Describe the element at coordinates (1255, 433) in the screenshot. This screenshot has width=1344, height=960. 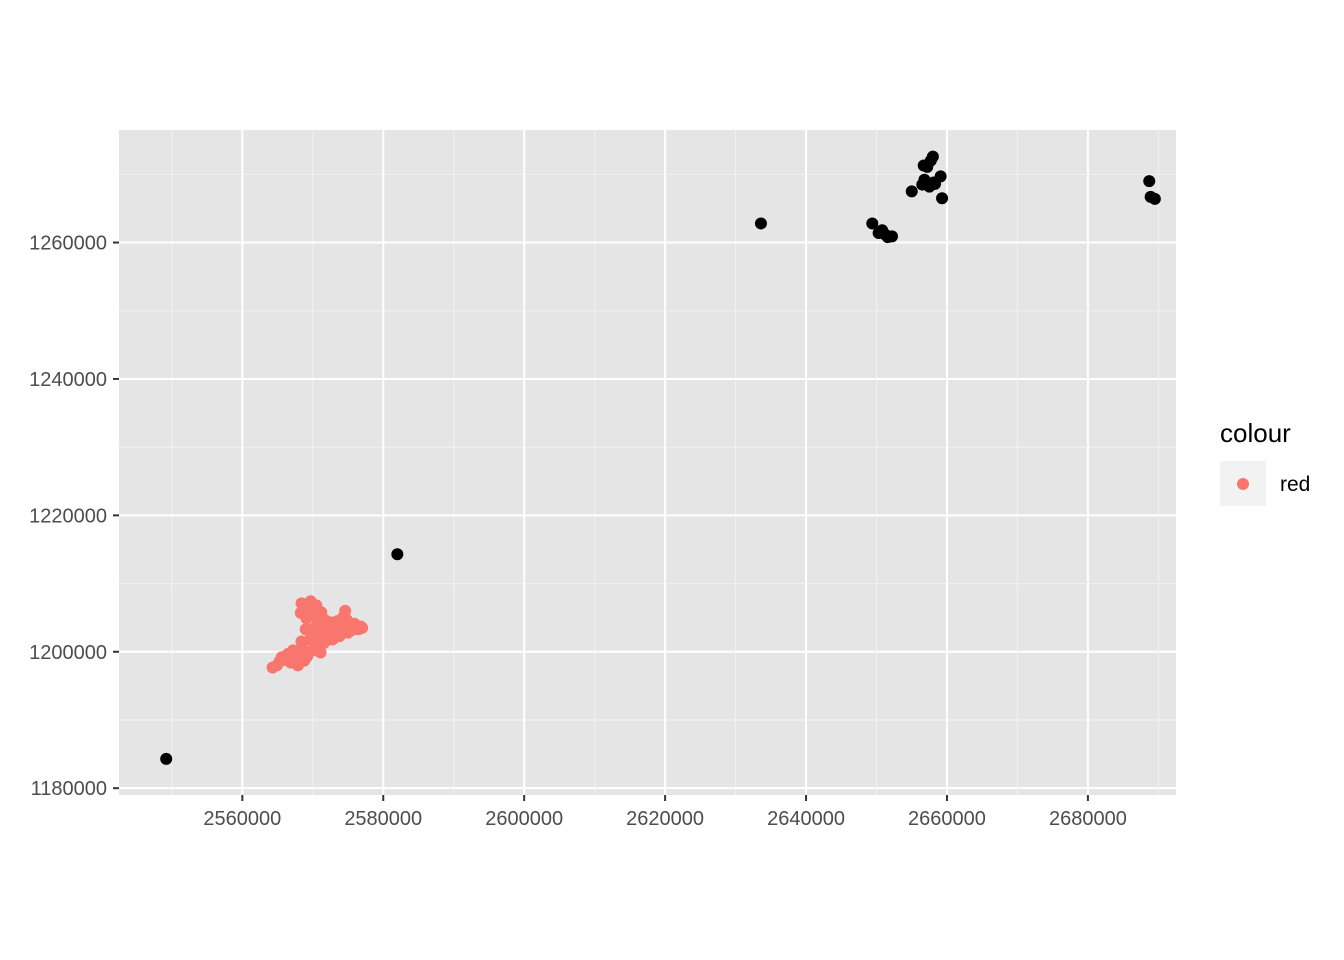
I see `legend-title: colour` at that location.